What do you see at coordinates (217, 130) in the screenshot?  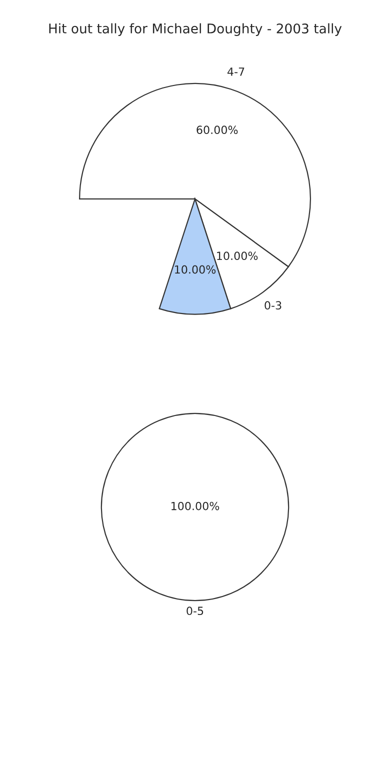 I see `data-label: 60.00%` at bounding box center [217, 130].